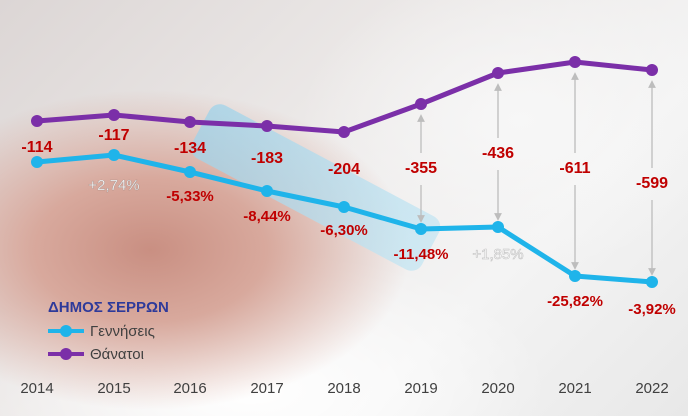 The image size is (688, 416). I want to click on percent-change-label: -3,92%, so click(652, 309).